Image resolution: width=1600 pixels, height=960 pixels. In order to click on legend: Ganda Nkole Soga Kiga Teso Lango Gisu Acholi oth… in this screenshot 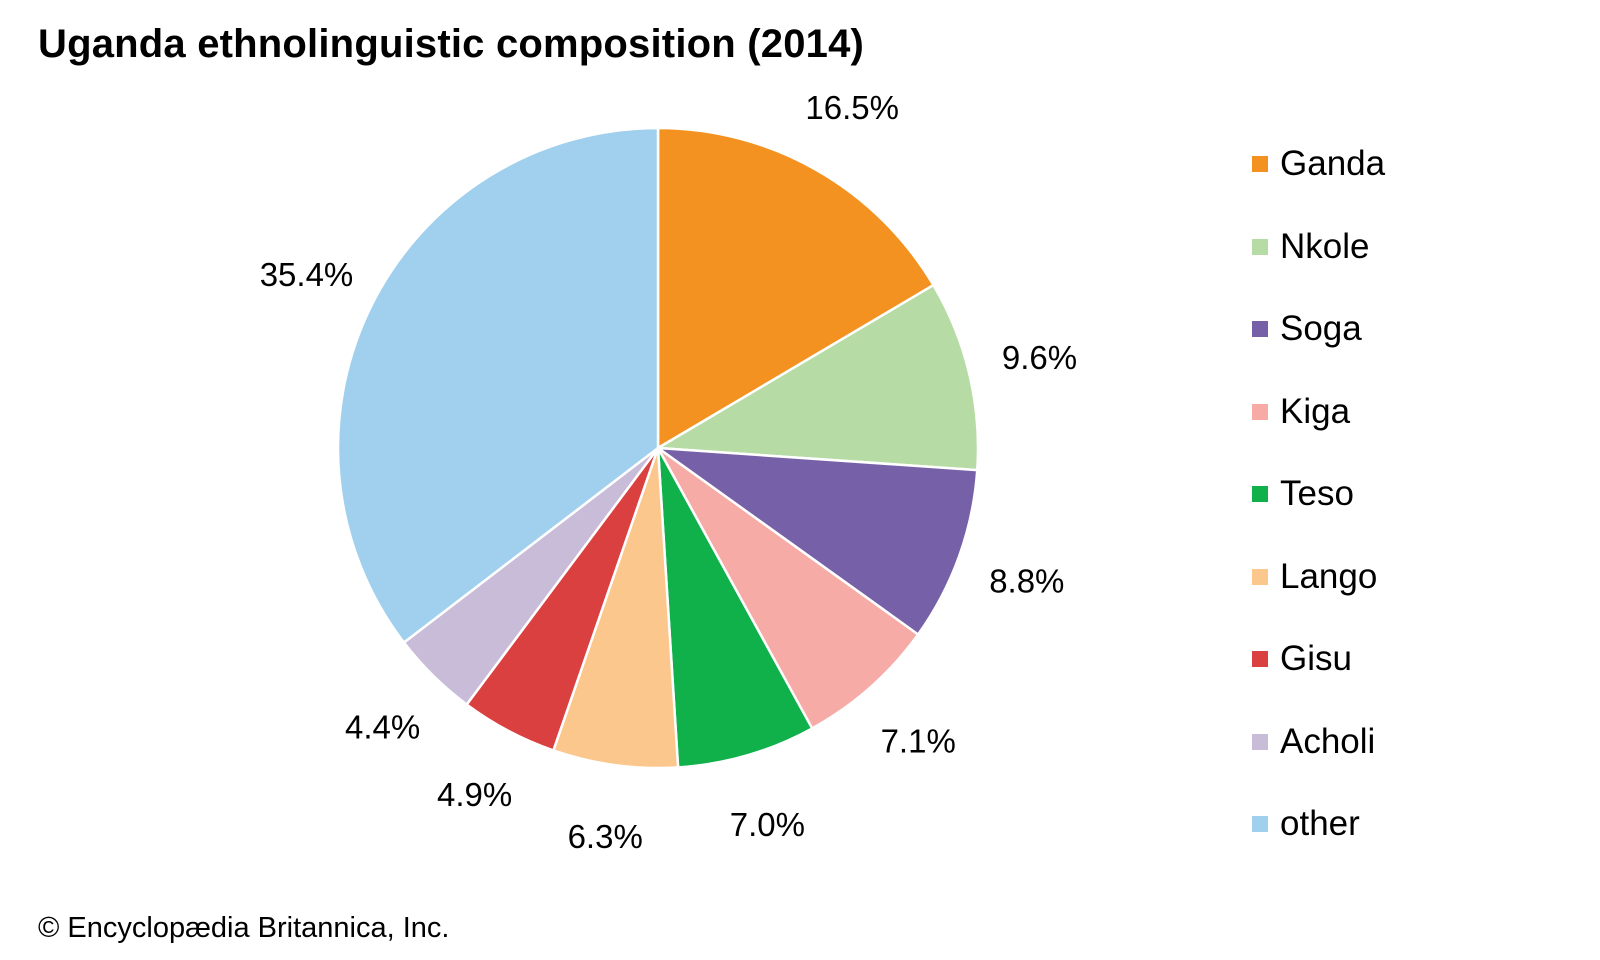, I will do `click(1318, 494)`.